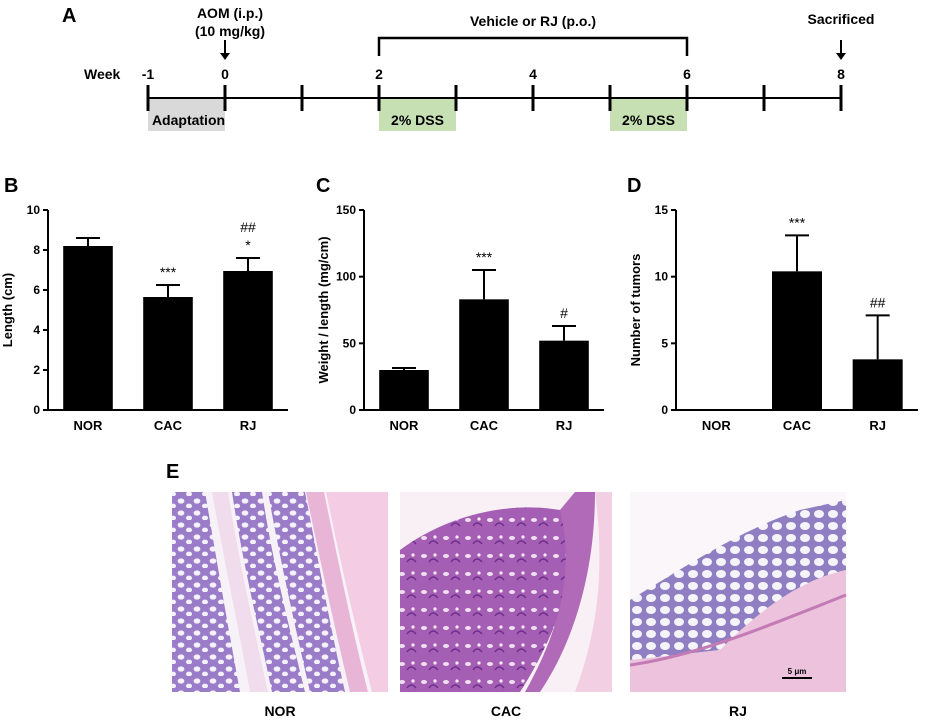  Describe the element at coordinates (506, 711) in the screenshot. I see `histology-label-cac: CAC` at that location.